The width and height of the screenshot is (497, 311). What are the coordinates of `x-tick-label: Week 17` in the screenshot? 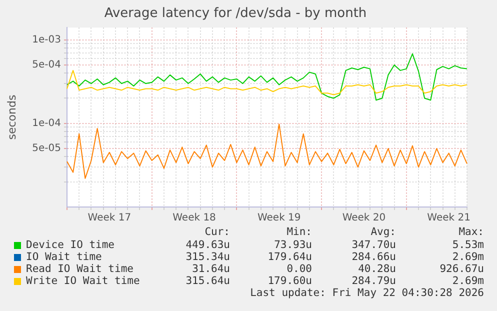 It's located at (110, 218).